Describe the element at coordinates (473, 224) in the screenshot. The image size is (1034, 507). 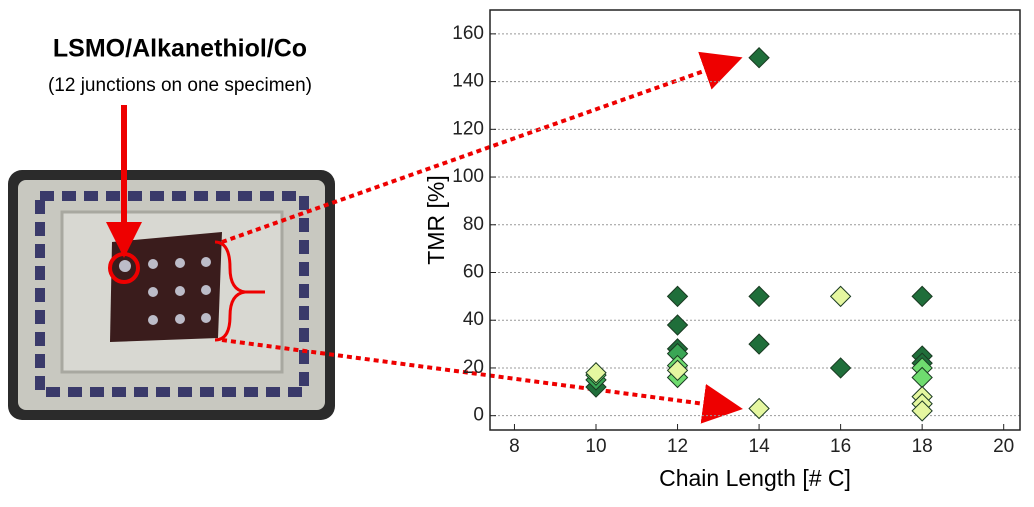
I see `y-tick-label: 80` at that location.